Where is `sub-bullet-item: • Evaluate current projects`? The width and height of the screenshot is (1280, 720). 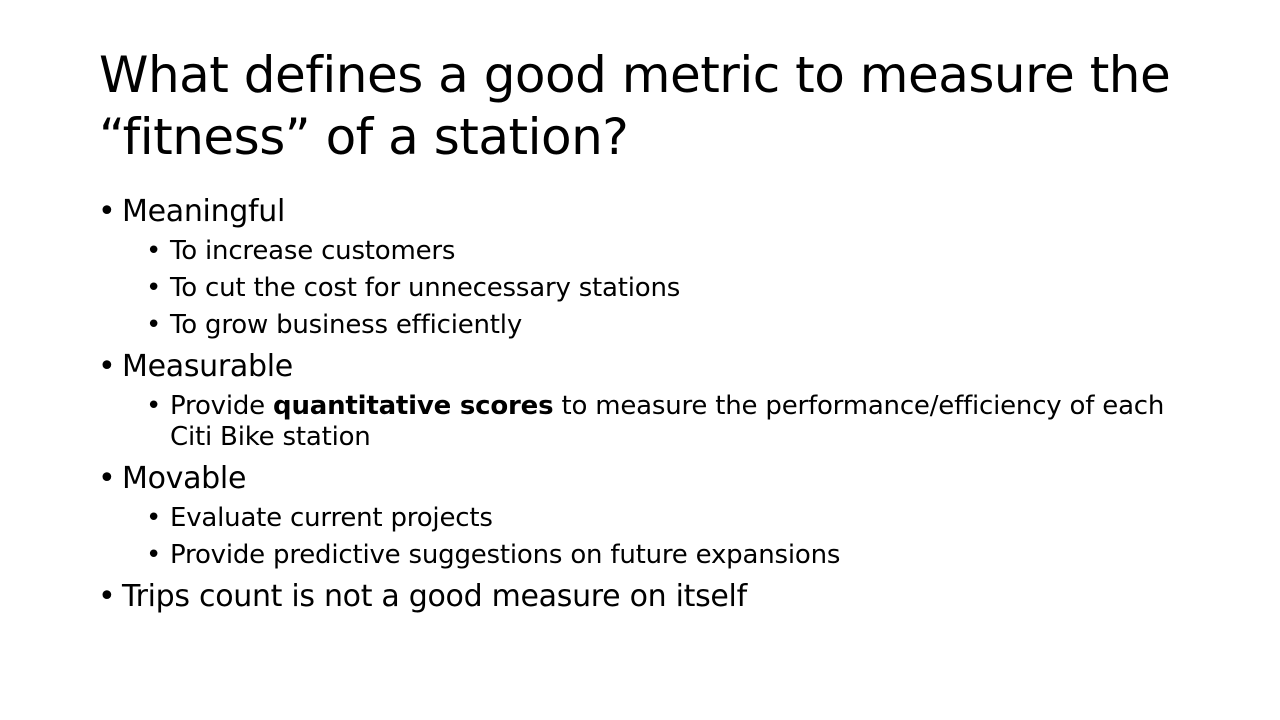 sub-bullet-item: • Evaluate current projects is located at coordinates (655, 518).